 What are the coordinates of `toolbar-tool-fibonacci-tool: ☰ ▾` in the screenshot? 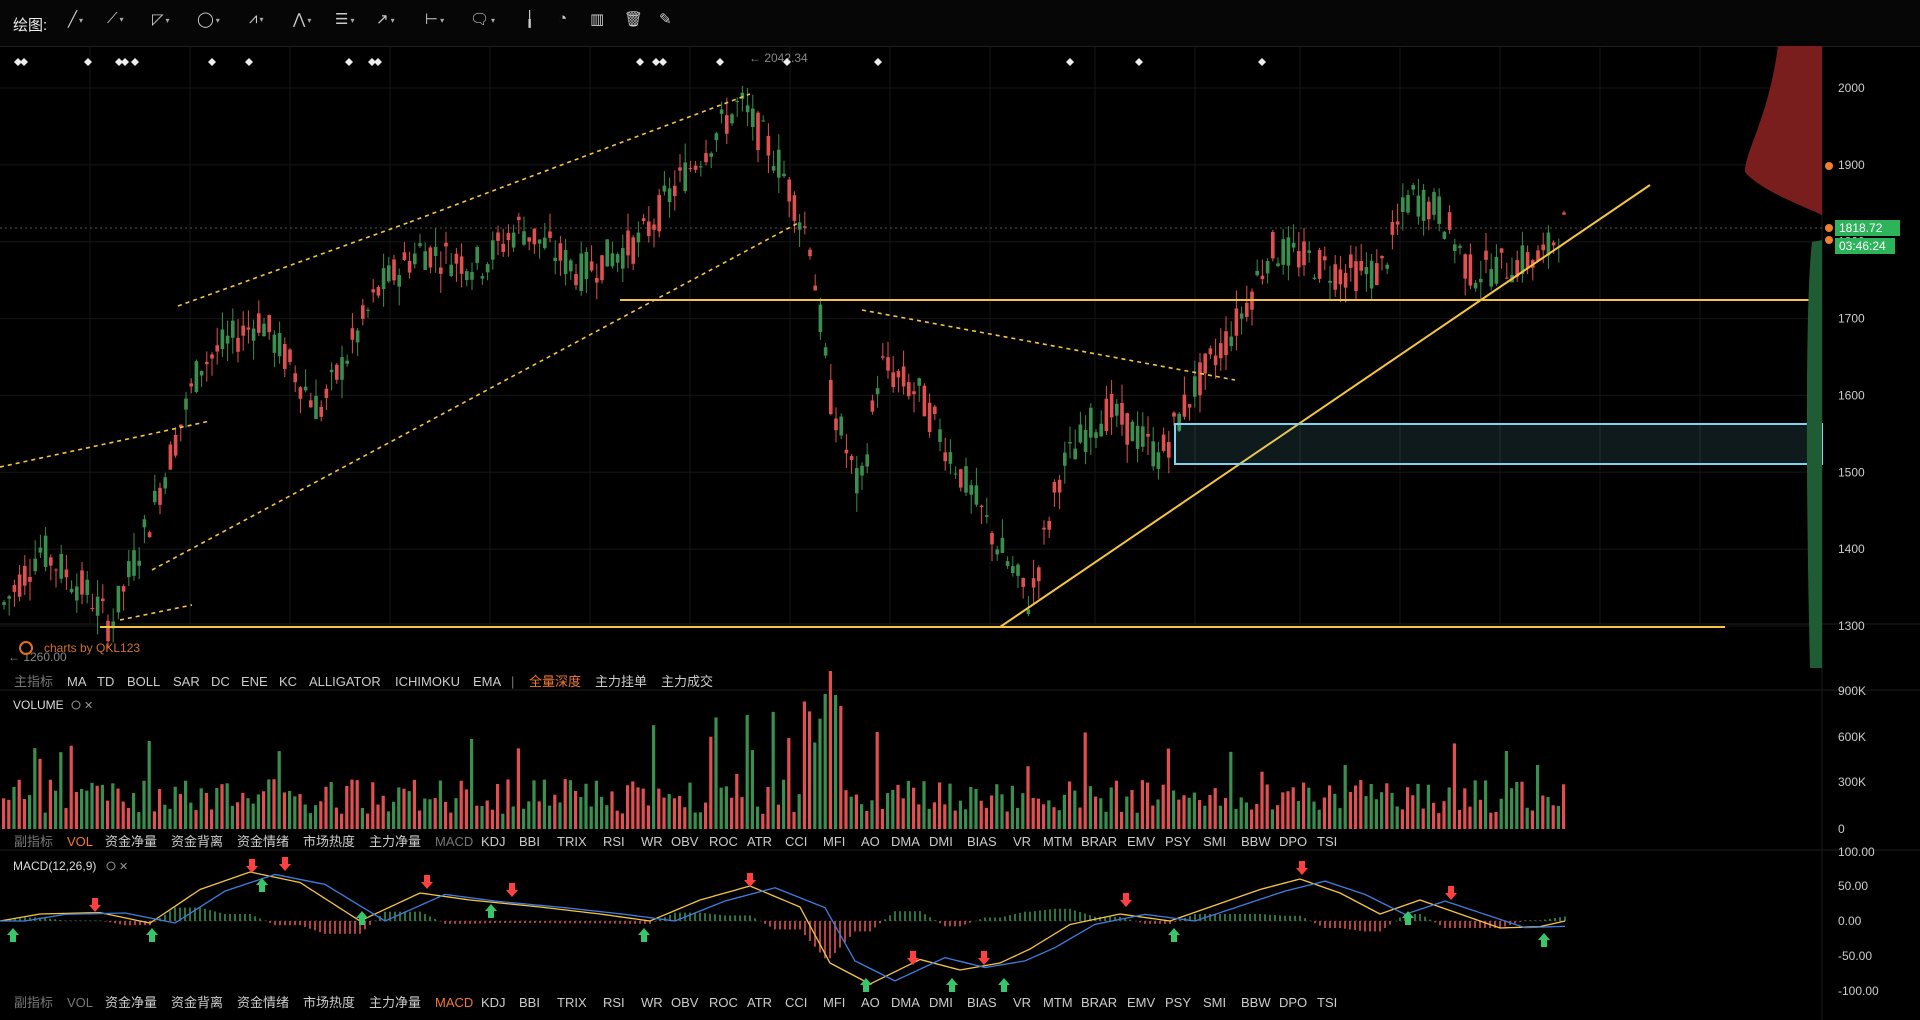 It's located at (344, 23).